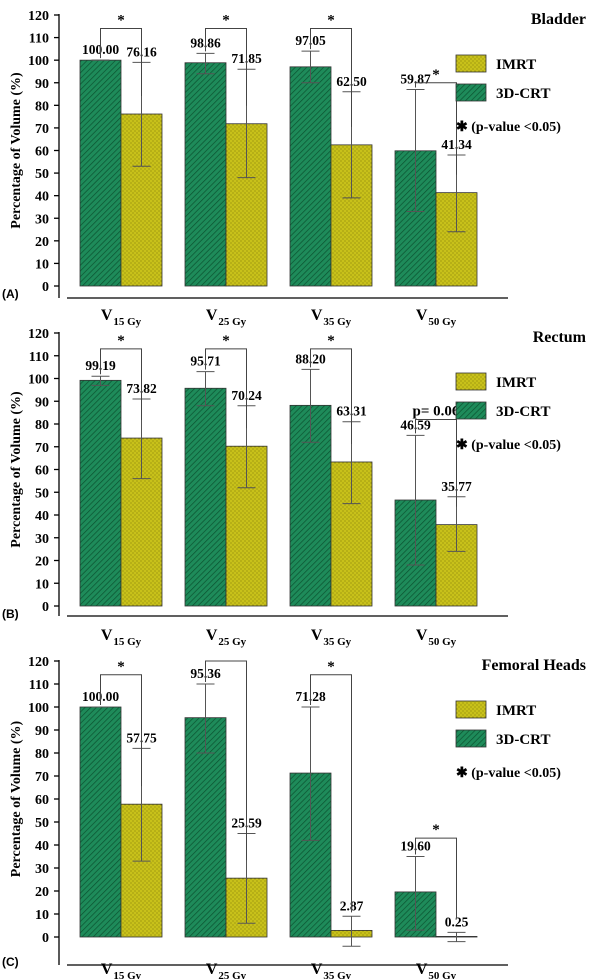 The height and width of the screenshot is (979, 601). Describe the element at coordinates (10, 294) in the screenshot. I see `panel-letter: (A)` at that location.